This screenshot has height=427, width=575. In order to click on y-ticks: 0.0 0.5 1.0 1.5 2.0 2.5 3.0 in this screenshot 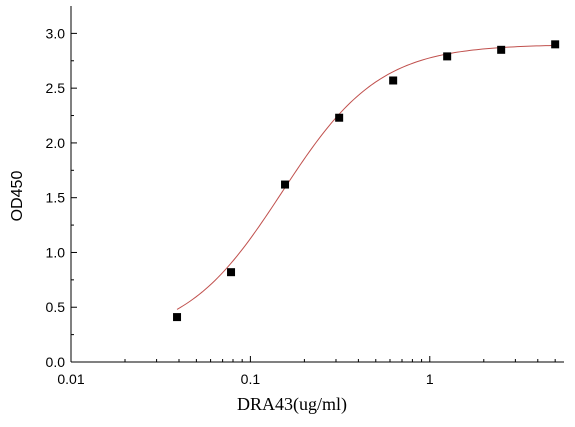, I will do `click(61, 197)`.